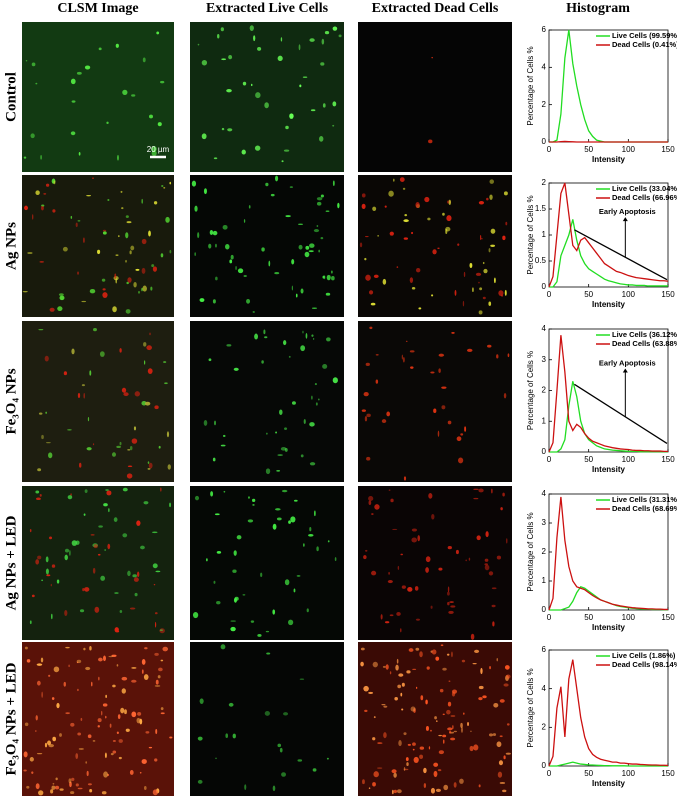 This screenshot has height=798, width=677. What do you see at coordinates (608, 141) in the screenshot?
I see `series-line` at bounding box center [608, 141].